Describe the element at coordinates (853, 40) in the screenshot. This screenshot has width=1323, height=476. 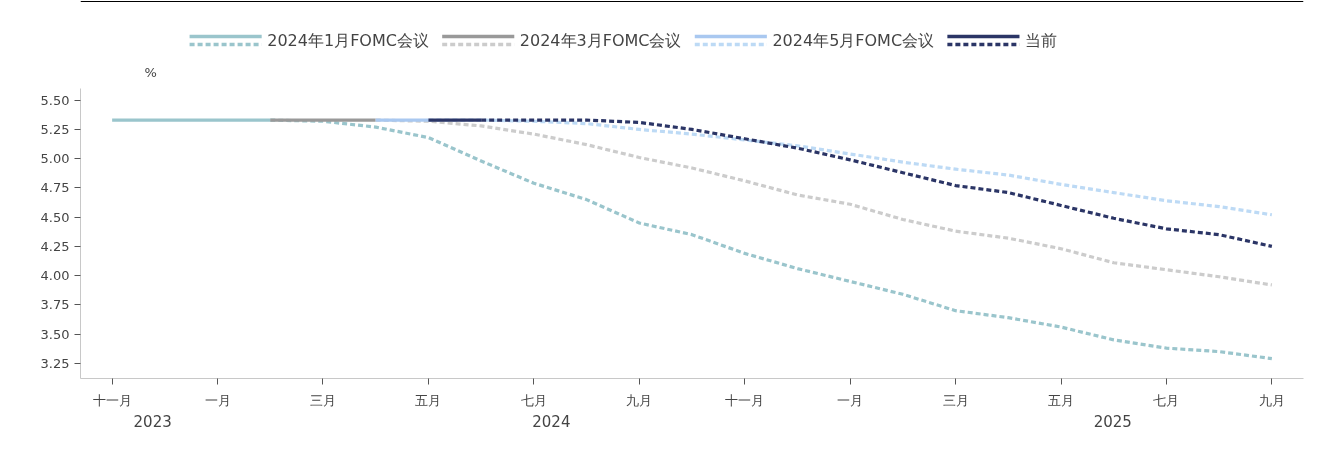
I see `legend-label: 2024年5月FOMC会议` at that location.